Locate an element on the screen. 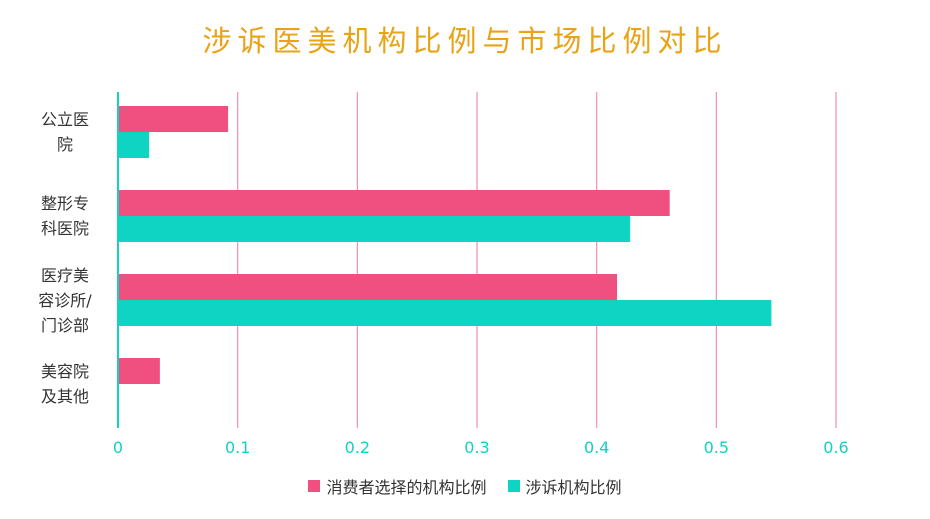  category-label-line: 科医院 is located at coordinates (64, 228).